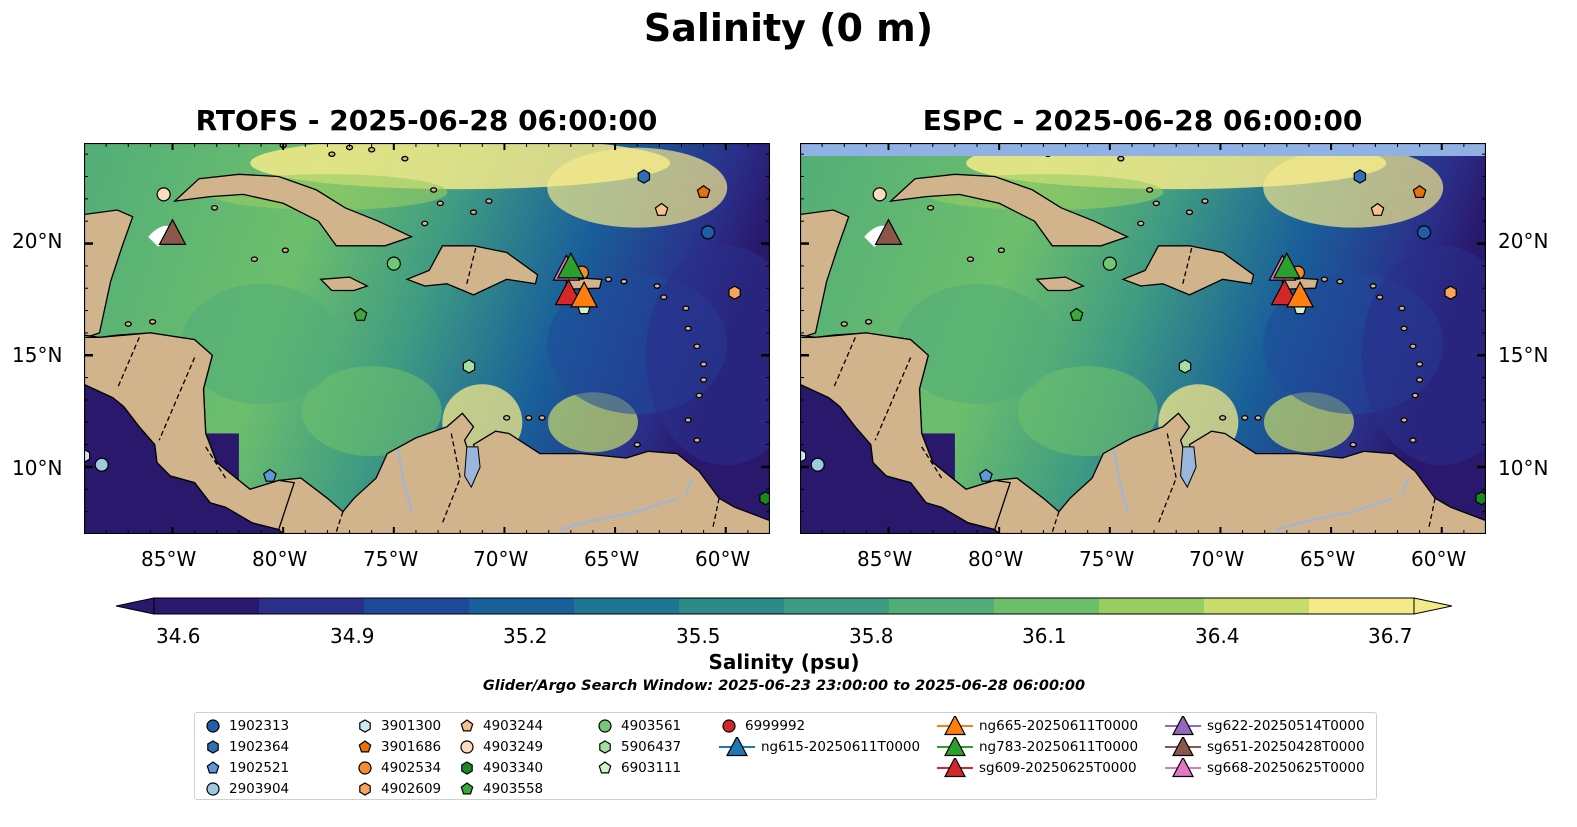  What do you see at coordinates (651, 726) in the screenshot?
I see `legend-label: 4903561` at bounding box center [651, 726].